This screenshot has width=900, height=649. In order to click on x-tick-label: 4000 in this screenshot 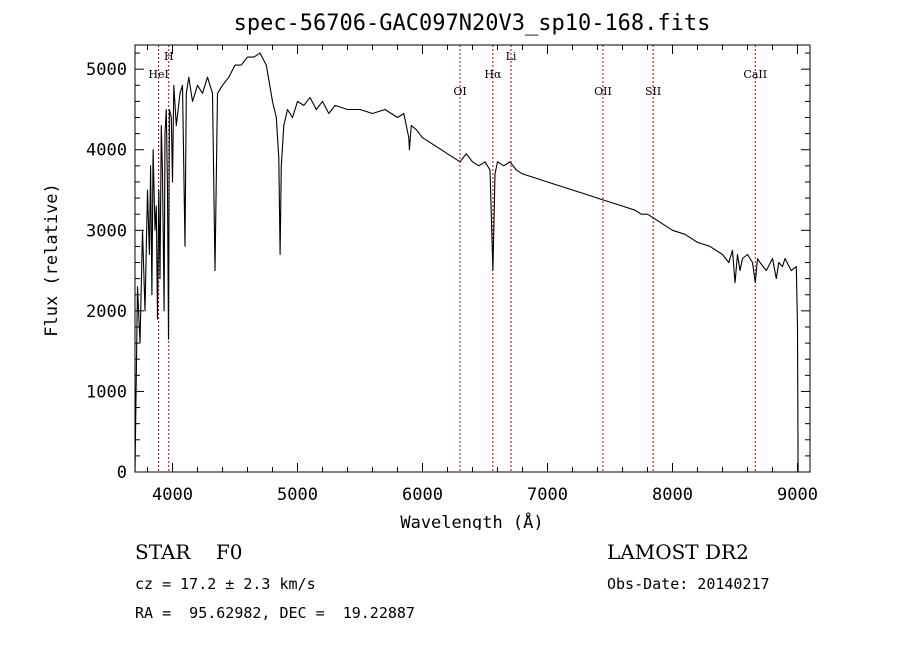, I will do `click(172, 495)`.